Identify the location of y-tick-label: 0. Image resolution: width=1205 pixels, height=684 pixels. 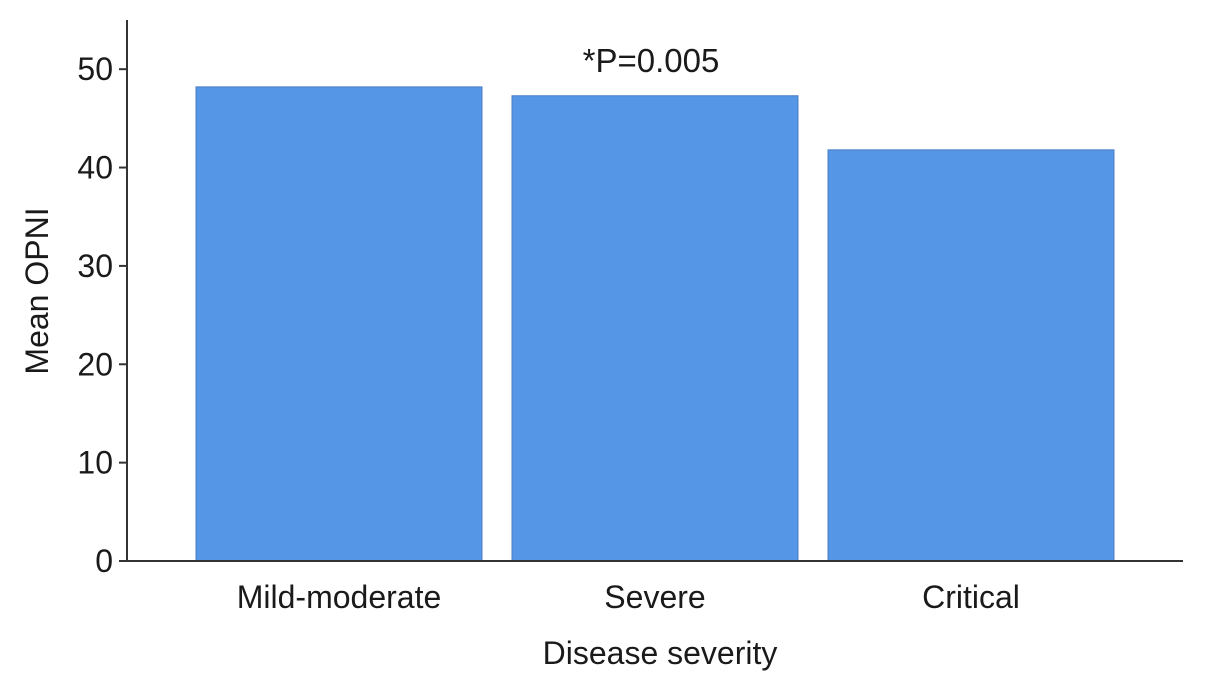
(104, 561).